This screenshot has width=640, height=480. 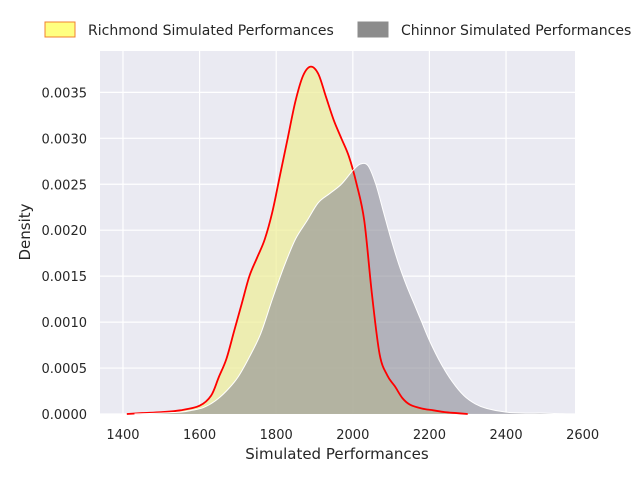 I want to click on y-tick-label: 0.0005, so click(x=65, y=369).